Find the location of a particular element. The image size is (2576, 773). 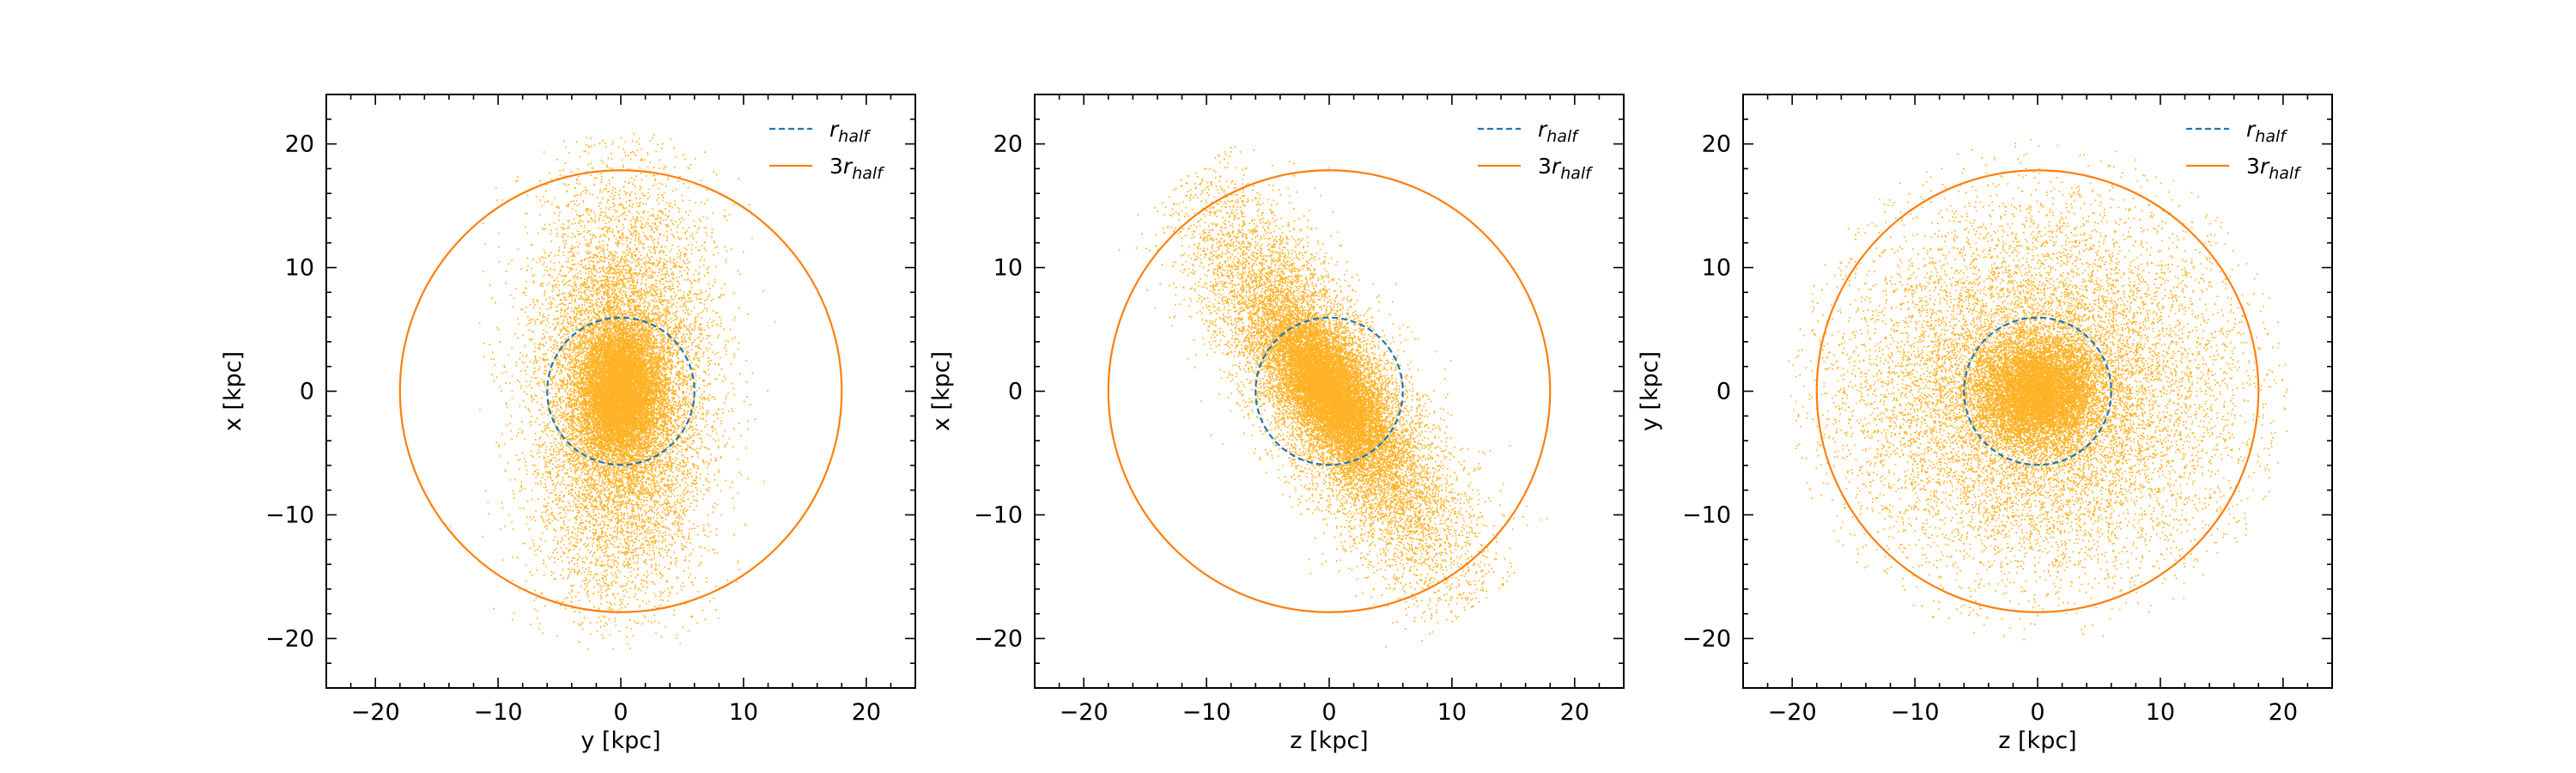

y-axis-label: y [kpc] is located at coordinates (1650, 391).